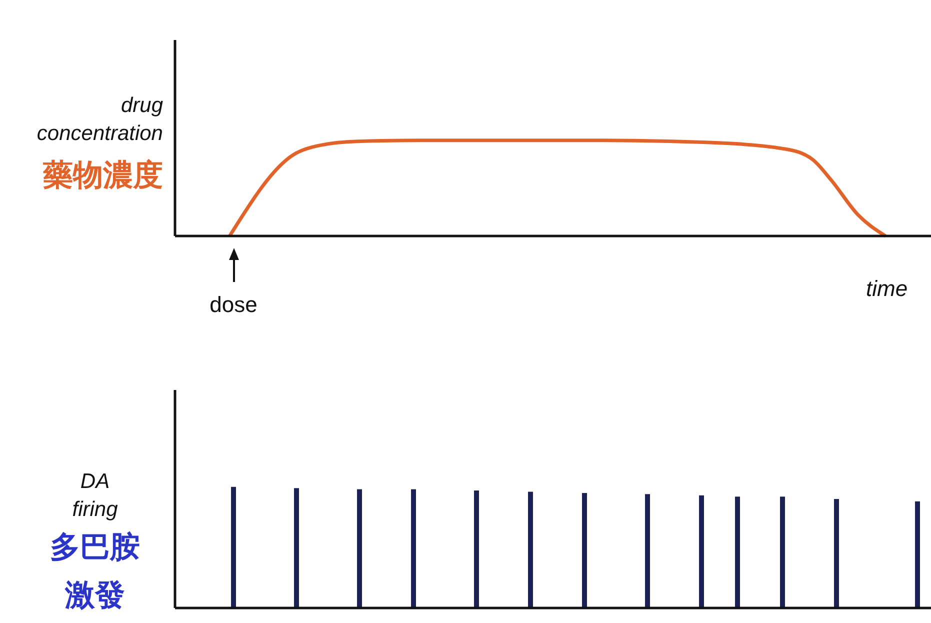 This screenshot has width=931, height=623. I want to click on x-axis-title: time, so click(887, 289).